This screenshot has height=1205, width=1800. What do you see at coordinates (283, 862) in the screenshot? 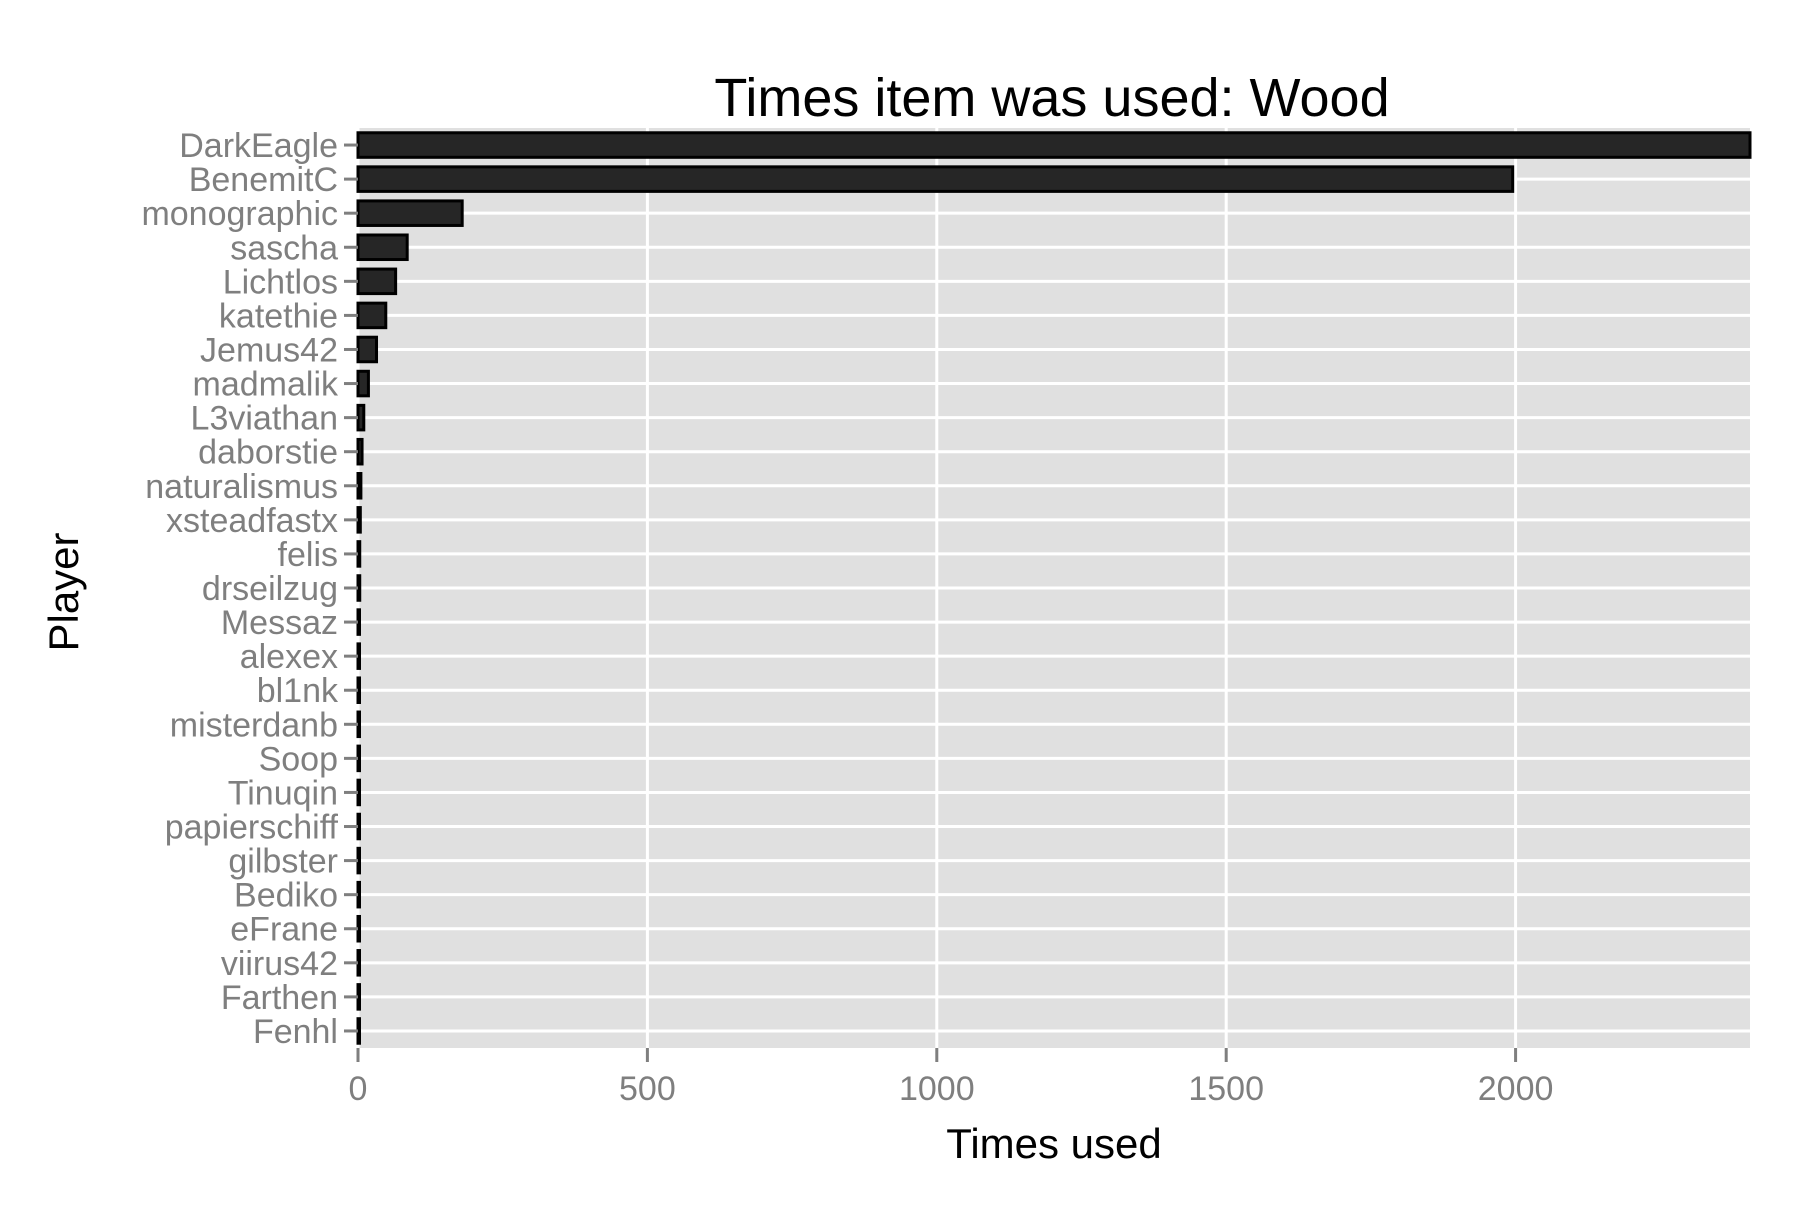
I see `y-tick-label: gilbster` at bounding box center [283, 862].